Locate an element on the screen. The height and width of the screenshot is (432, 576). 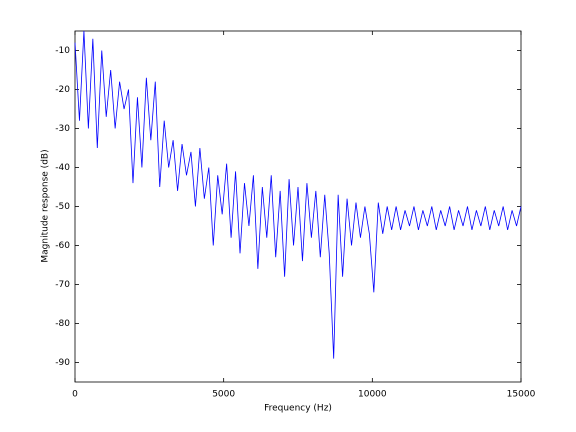
y-tick-label: -80 is located at coordinates (62, 324).